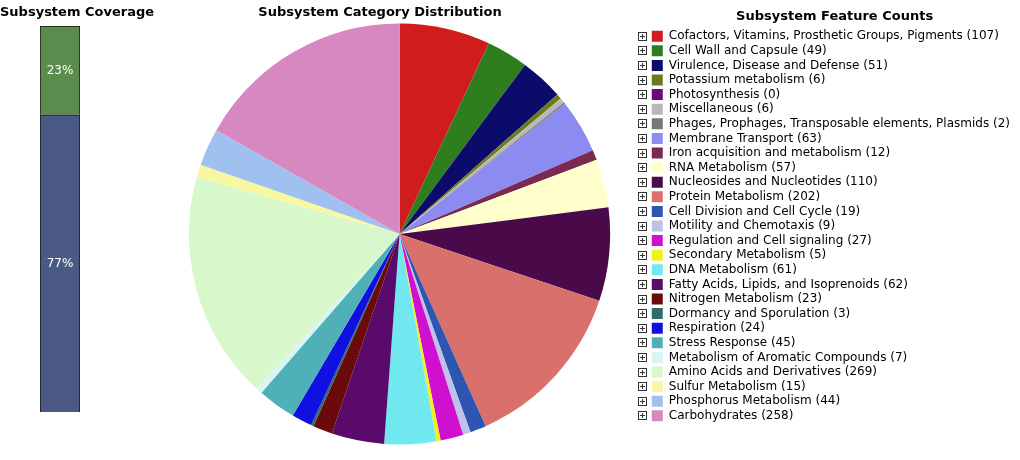 The image size is (1020, 460). What do you see at coordinates (788, 283) in the screenshot?
I see `legend-label: Fatty Acids, Lipids, and Isoprenoids (62)` at bounding box center [788, 283].